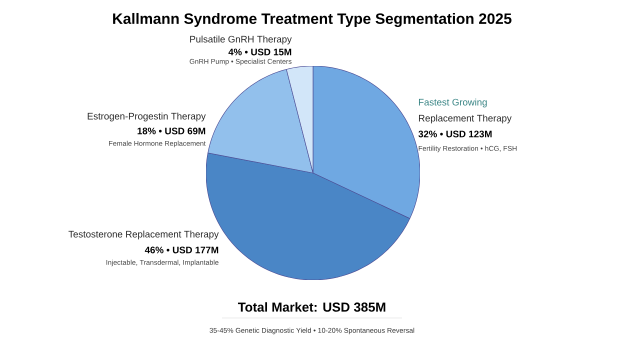 The width and height of the screenshot is (624, 348). What do you see at coordinates (455, 134) in the screenshot?
I see `data-label: 32% • USD 123M` at bounding box center [455, 134].